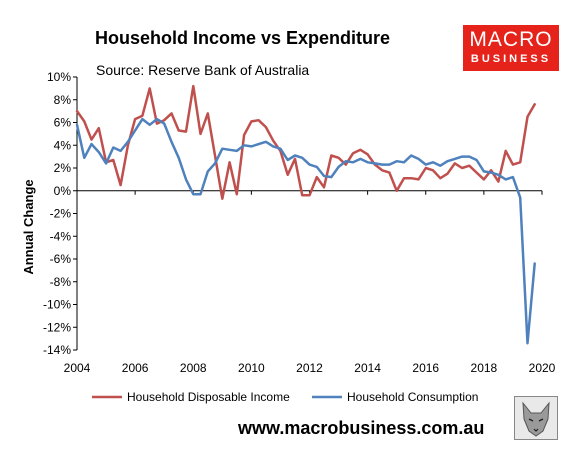 This screenshot has width=581, height=454. I want to click on y-tick-label: -14%, so click(57, 350).